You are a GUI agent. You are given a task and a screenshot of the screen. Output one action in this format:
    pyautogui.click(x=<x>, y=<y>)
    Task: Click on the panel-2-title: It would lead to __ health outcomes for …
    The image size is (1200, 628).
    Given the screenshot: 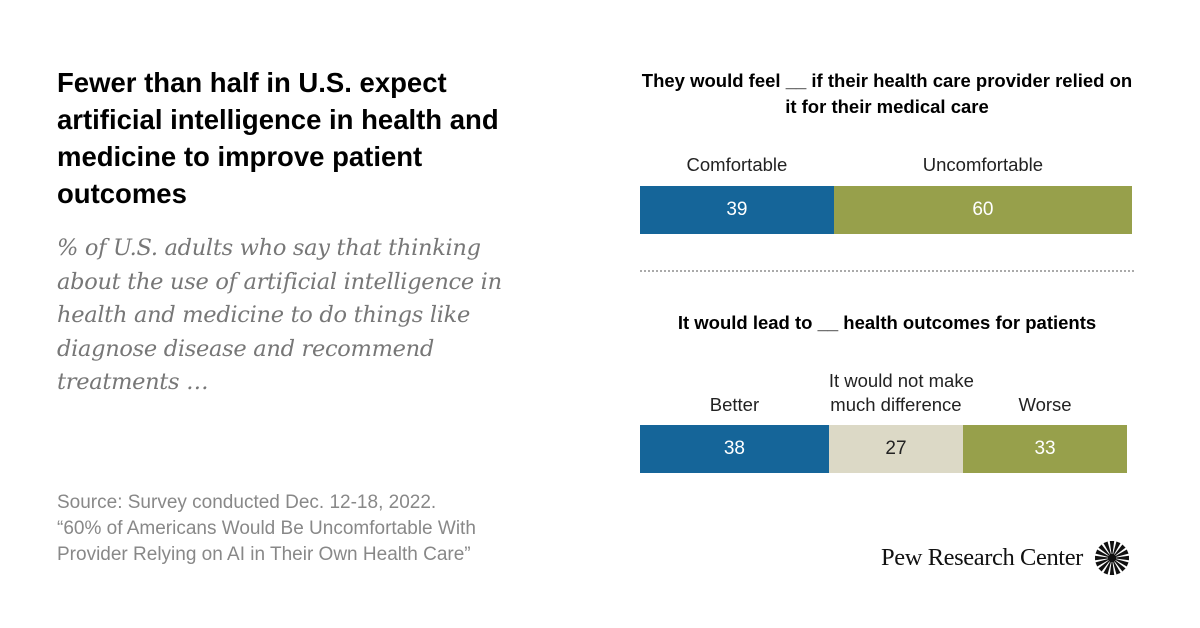 What is the action you would take?
    pyautogui.click(x=887, y=322)
    